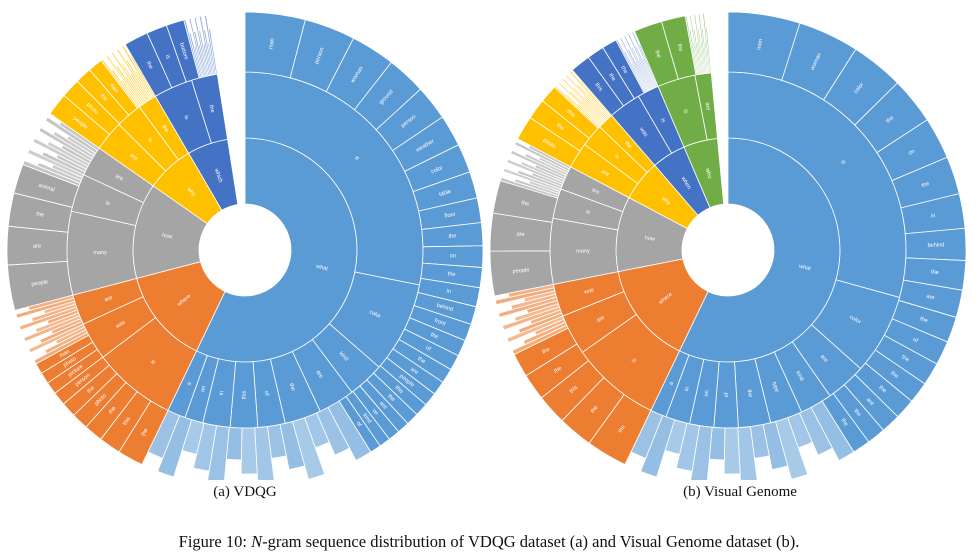 The height and width of the screenshot is (558, 978). Describe the element at coordinates (930, 298) in the screenshot. I see `ring3-label-what-9: are` at that location.